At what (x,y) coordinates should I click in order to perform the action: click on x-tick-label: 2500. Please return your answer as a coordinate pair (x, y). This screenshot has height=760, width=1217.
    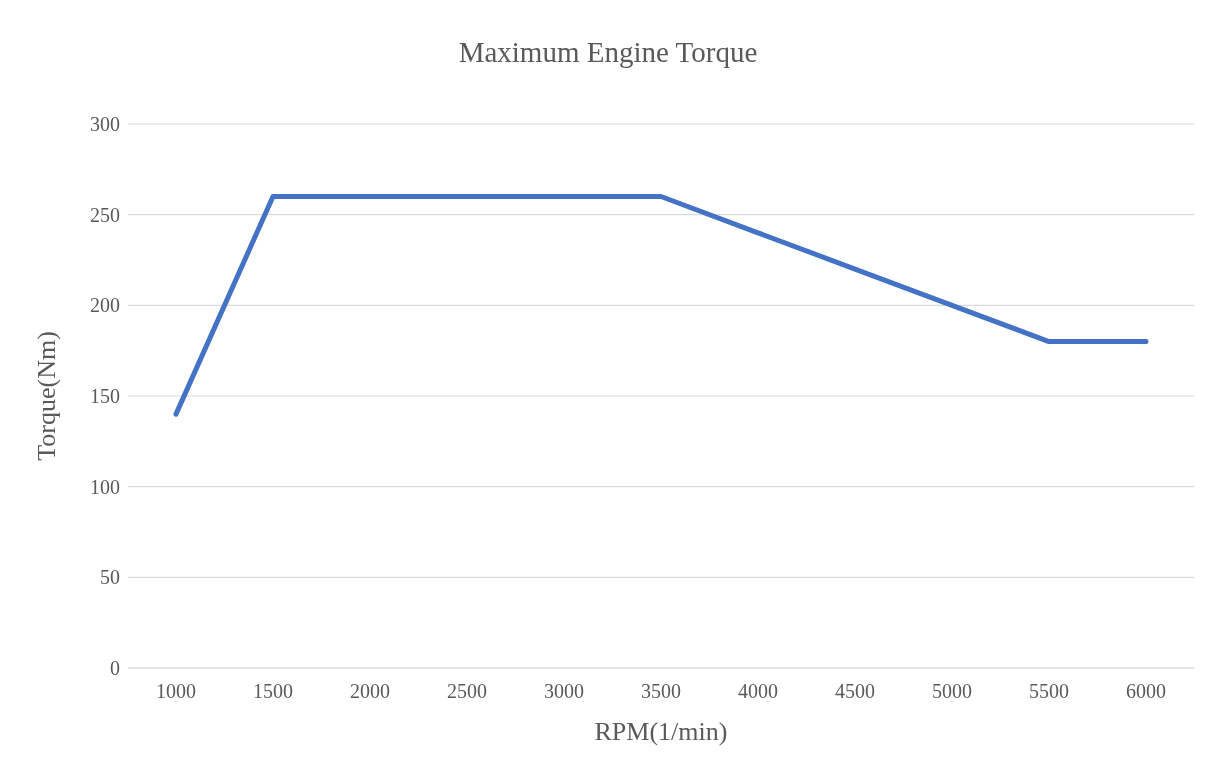
    Looking at the image, I should click on (467, 691).